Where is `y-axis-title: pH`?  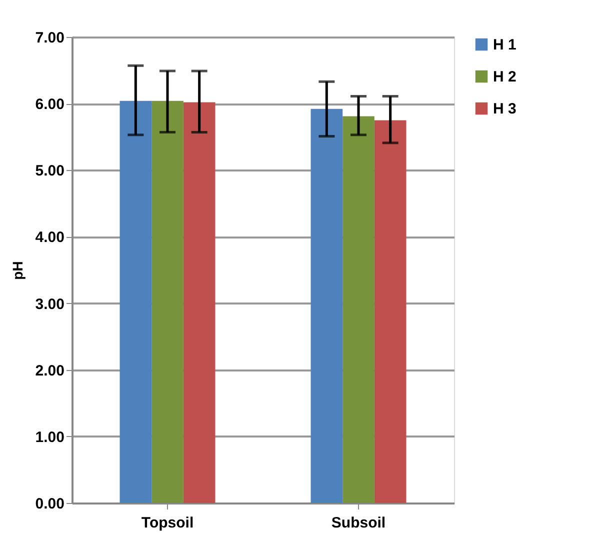
y-axis-title: pH is located at coordinates (17, 270).